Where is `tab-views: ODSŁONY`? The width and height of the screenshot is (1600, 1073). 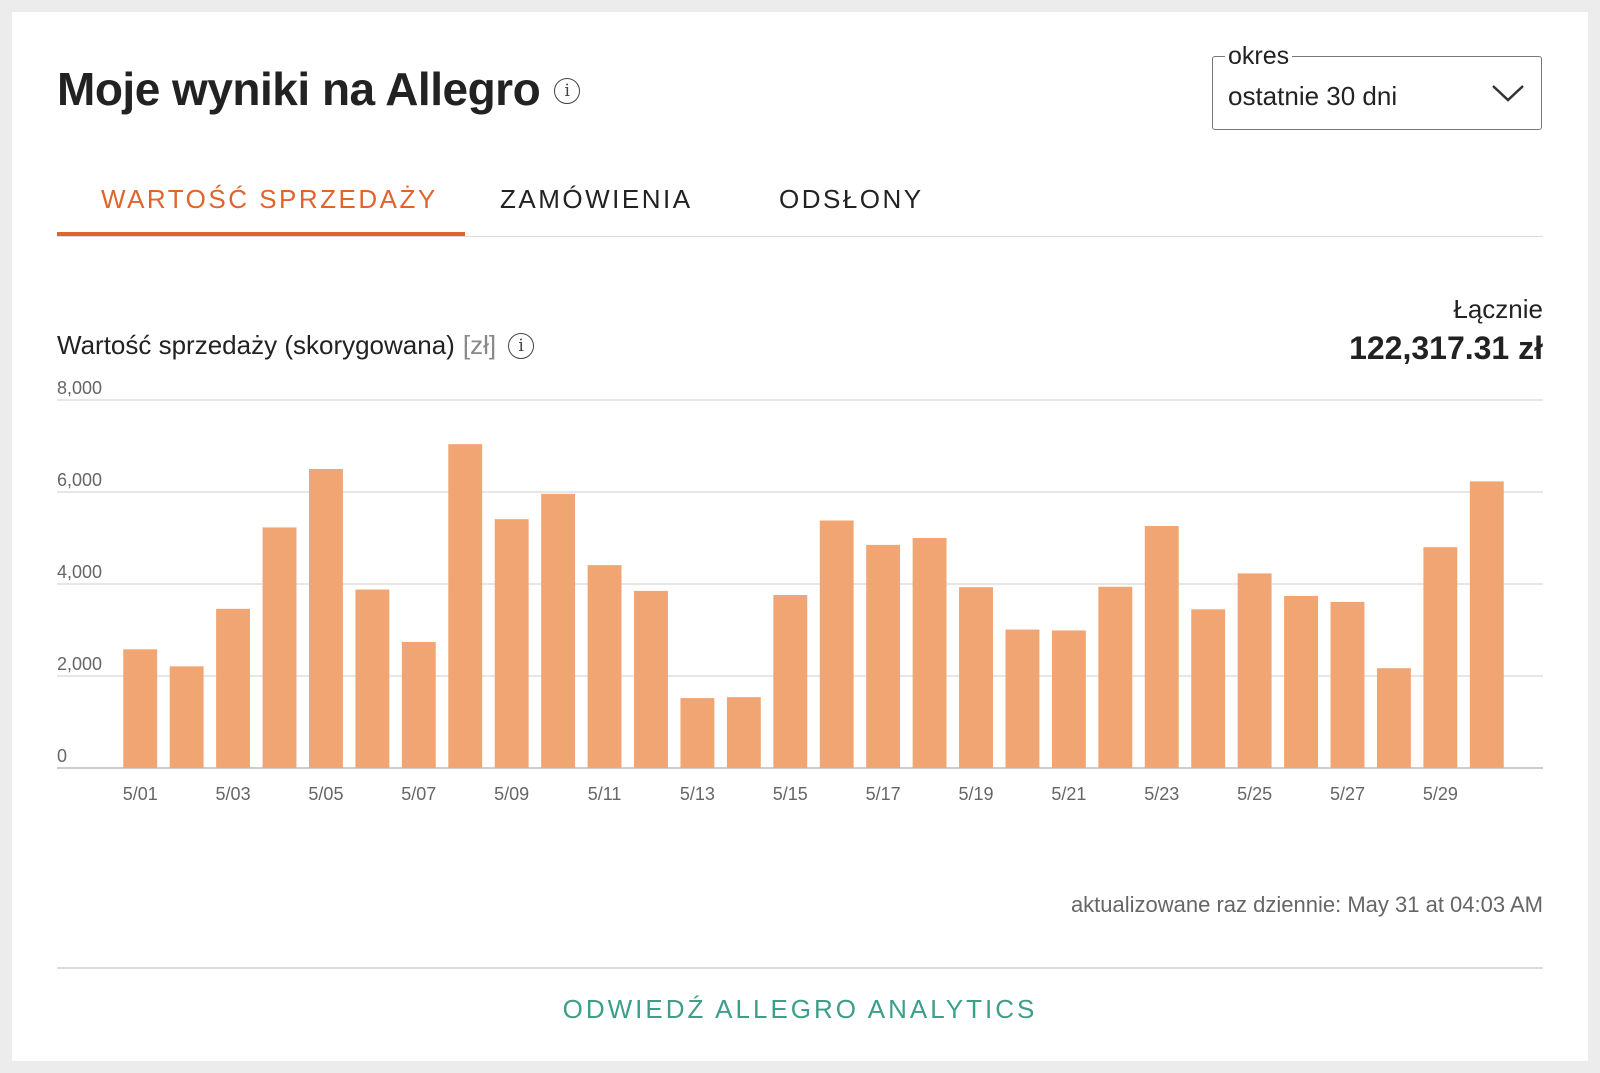 tab-views: ODSŁONY is located at coordinates (851, 199).